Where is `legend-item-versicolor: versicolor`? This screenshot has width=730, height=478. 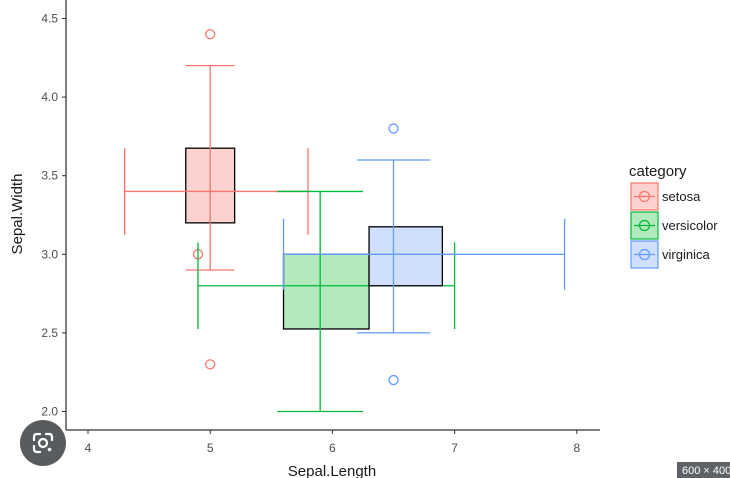 legend-item-versicolor: versicolor is located at coordinates (674, 225).